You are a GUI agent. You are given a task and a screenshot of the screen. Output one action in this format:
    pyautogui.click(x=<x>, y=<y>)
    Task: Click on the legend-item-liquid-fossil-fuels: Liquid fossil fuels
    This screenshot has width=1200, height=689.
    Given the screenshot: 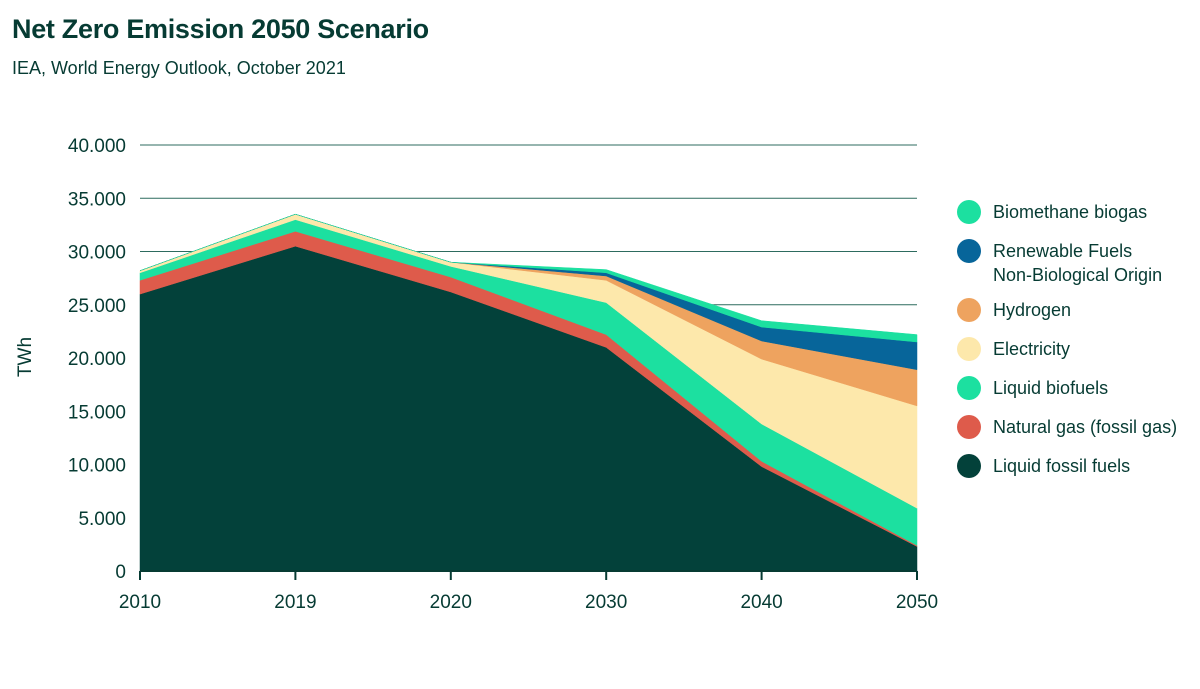 What is the action you would take?
    pyautogui.click(x=1075, y=473)
    